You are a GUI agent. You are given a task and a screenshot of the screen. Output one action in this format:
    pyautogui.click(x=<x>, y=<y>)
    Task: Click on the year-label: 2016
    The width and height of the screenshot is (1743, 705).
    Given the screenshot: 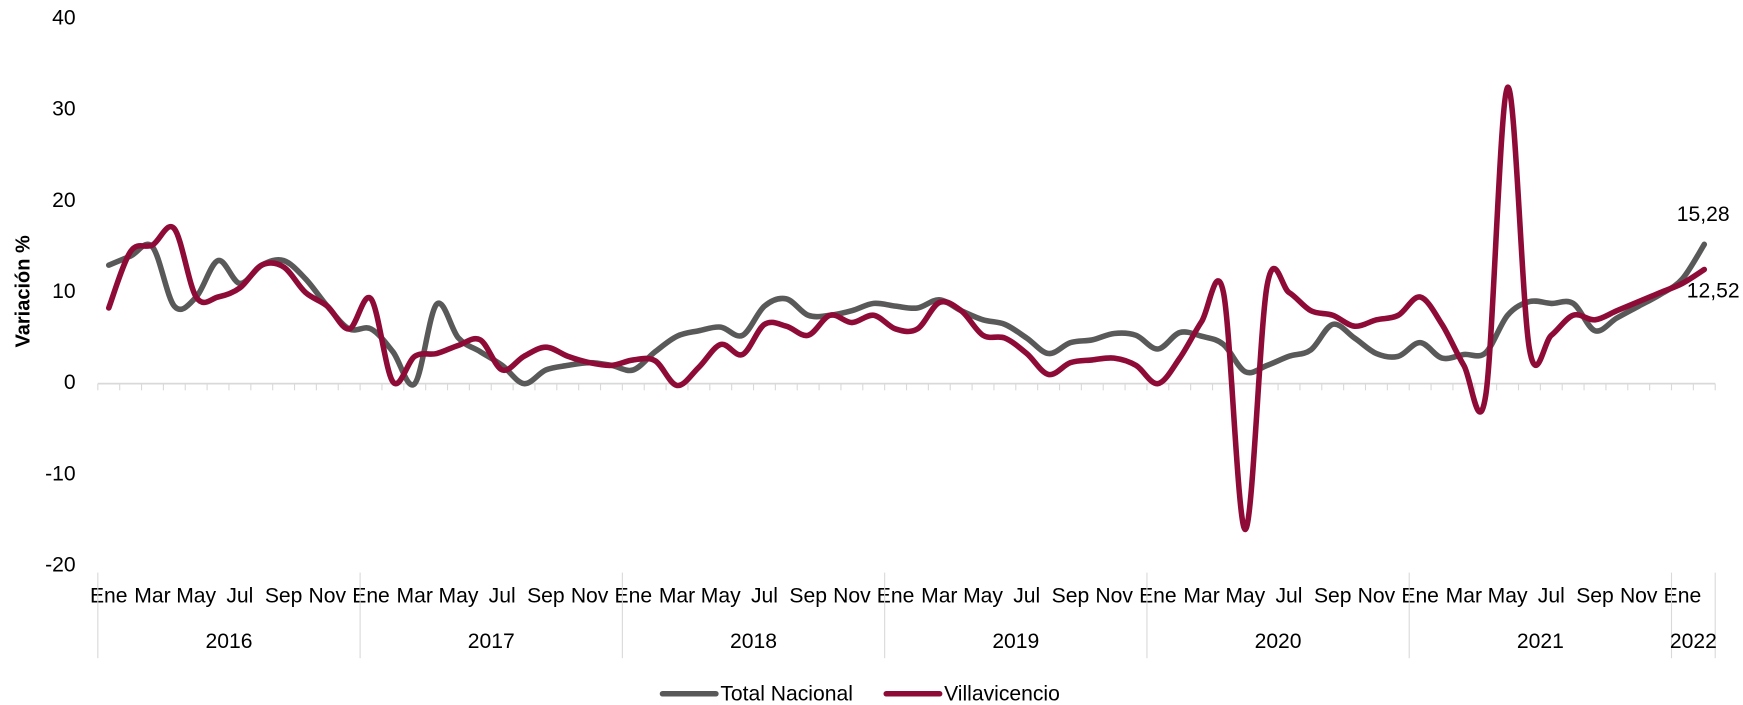 What is the action you would take?
    pyautogui.click(x=228, y=641)
    